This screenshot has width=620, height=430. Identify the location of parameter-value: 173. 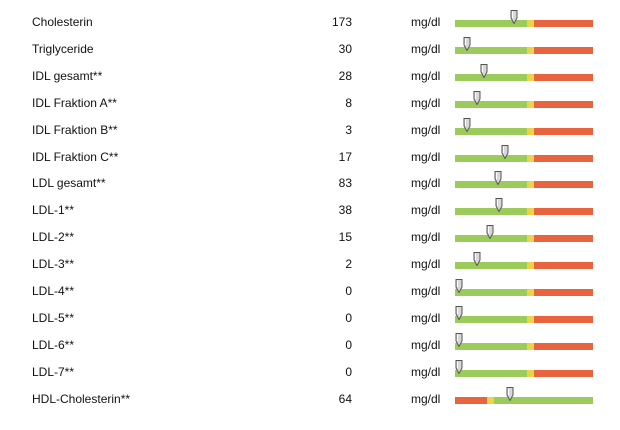
(341, 22).